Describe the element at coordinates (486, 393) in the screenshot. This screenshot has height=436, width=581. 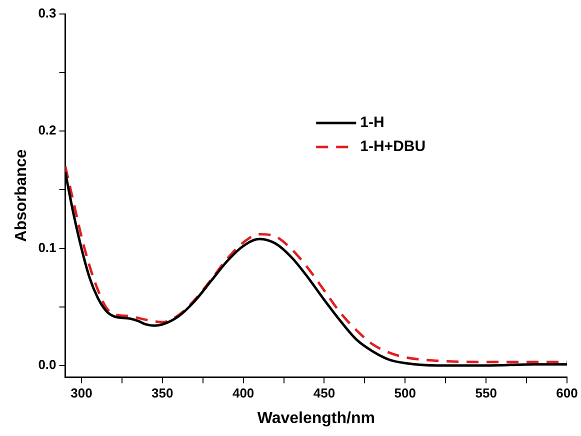
I see `x-tick-label: 550` at that location.